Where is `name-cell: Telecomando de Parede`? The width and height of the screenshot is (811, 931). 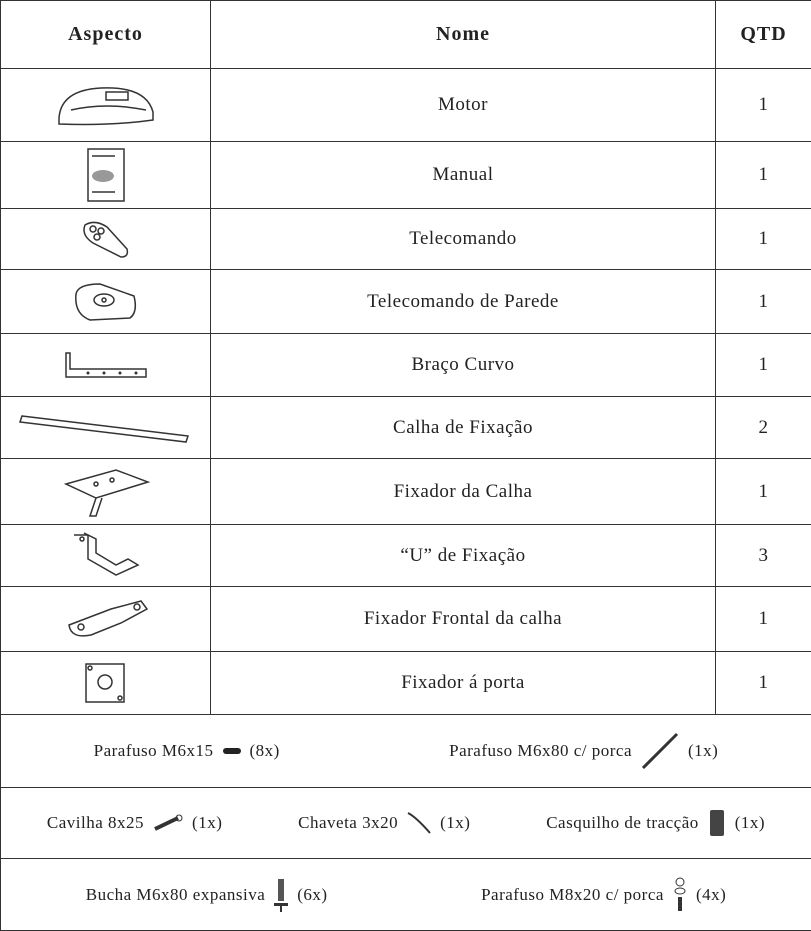 name-cell: Telecomando de Parede is located at coordinates (463, 302).